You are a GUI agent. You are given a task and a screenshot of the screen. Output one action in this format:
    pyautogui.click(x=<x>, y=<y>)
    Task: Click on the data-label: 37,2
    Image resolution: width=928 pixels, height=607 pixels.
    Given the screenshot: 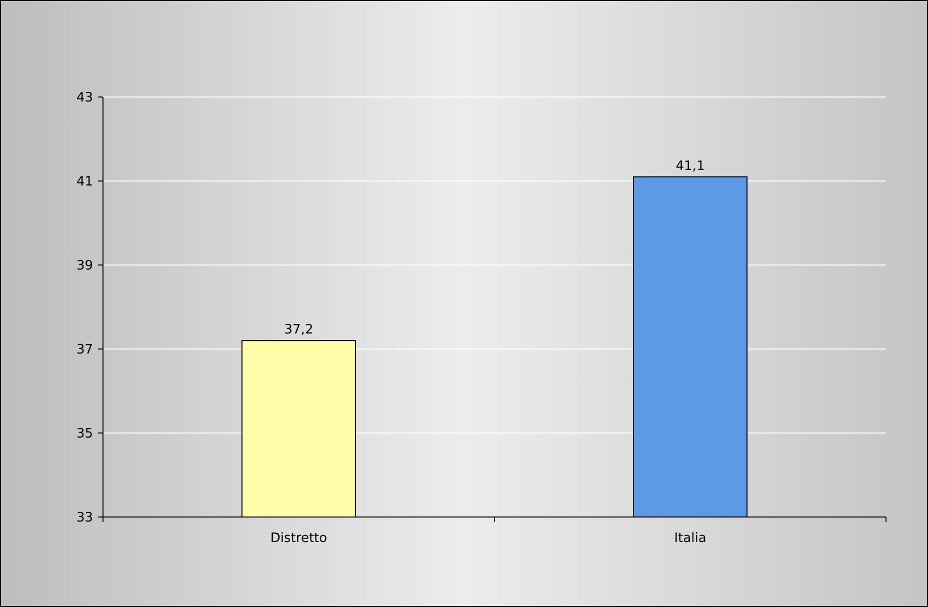 What is the action you would take?
    pyautogui.click(x=299, y=330)
    